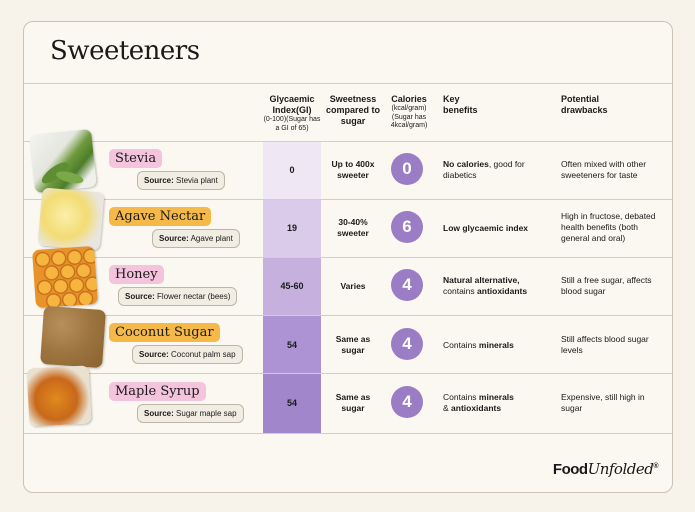  What do you see at coordinates (606, 285) in the screenshot?
I see `drawbacks-text: Still a free sugar, affects blood sugar` at bounding box center [606, 285].